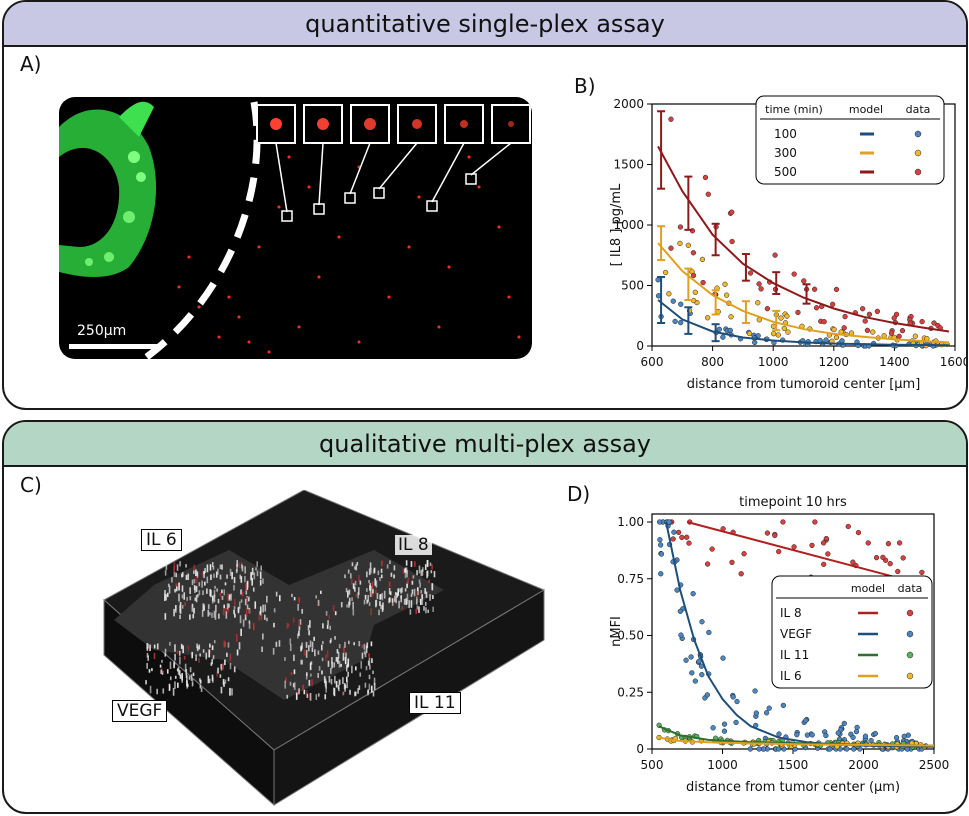 This screenshot has width=969, height=816. Describe the element at coordinates (616, 224) in the screenshot. I see `y-axis-label: [ IL8 ] pg/mL` at that location.